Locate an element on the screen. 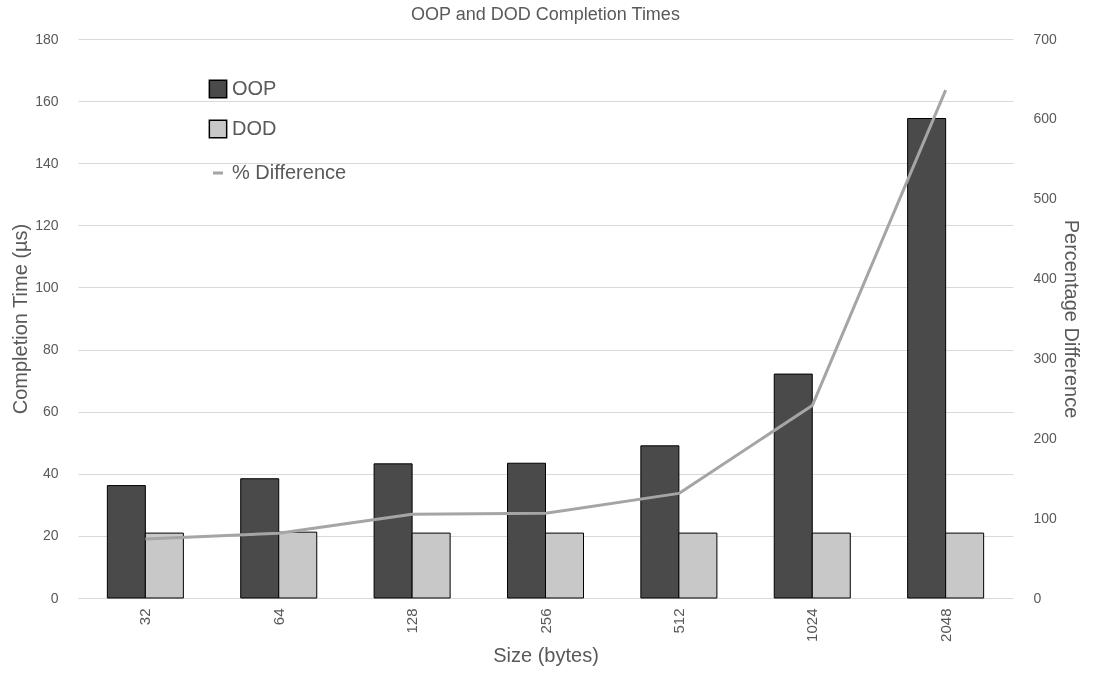 The height and width of the screenshot is (685, 1104). y-tick-label: 60 is located at coordinates (50, 411).